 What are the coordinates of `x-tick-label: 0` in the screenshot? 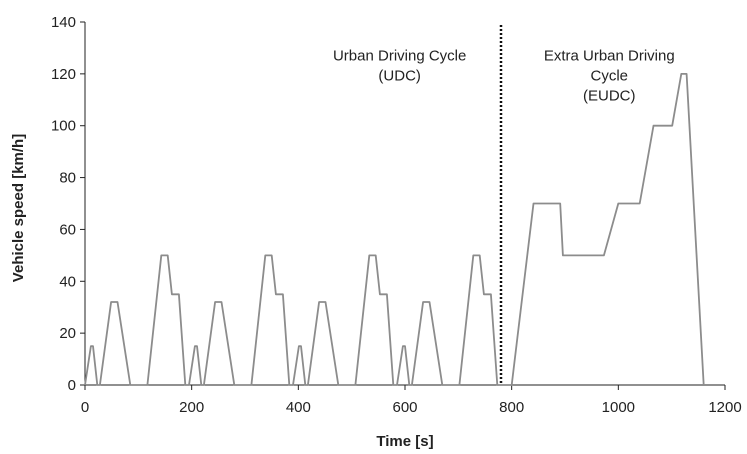 It's located at (85, 407).